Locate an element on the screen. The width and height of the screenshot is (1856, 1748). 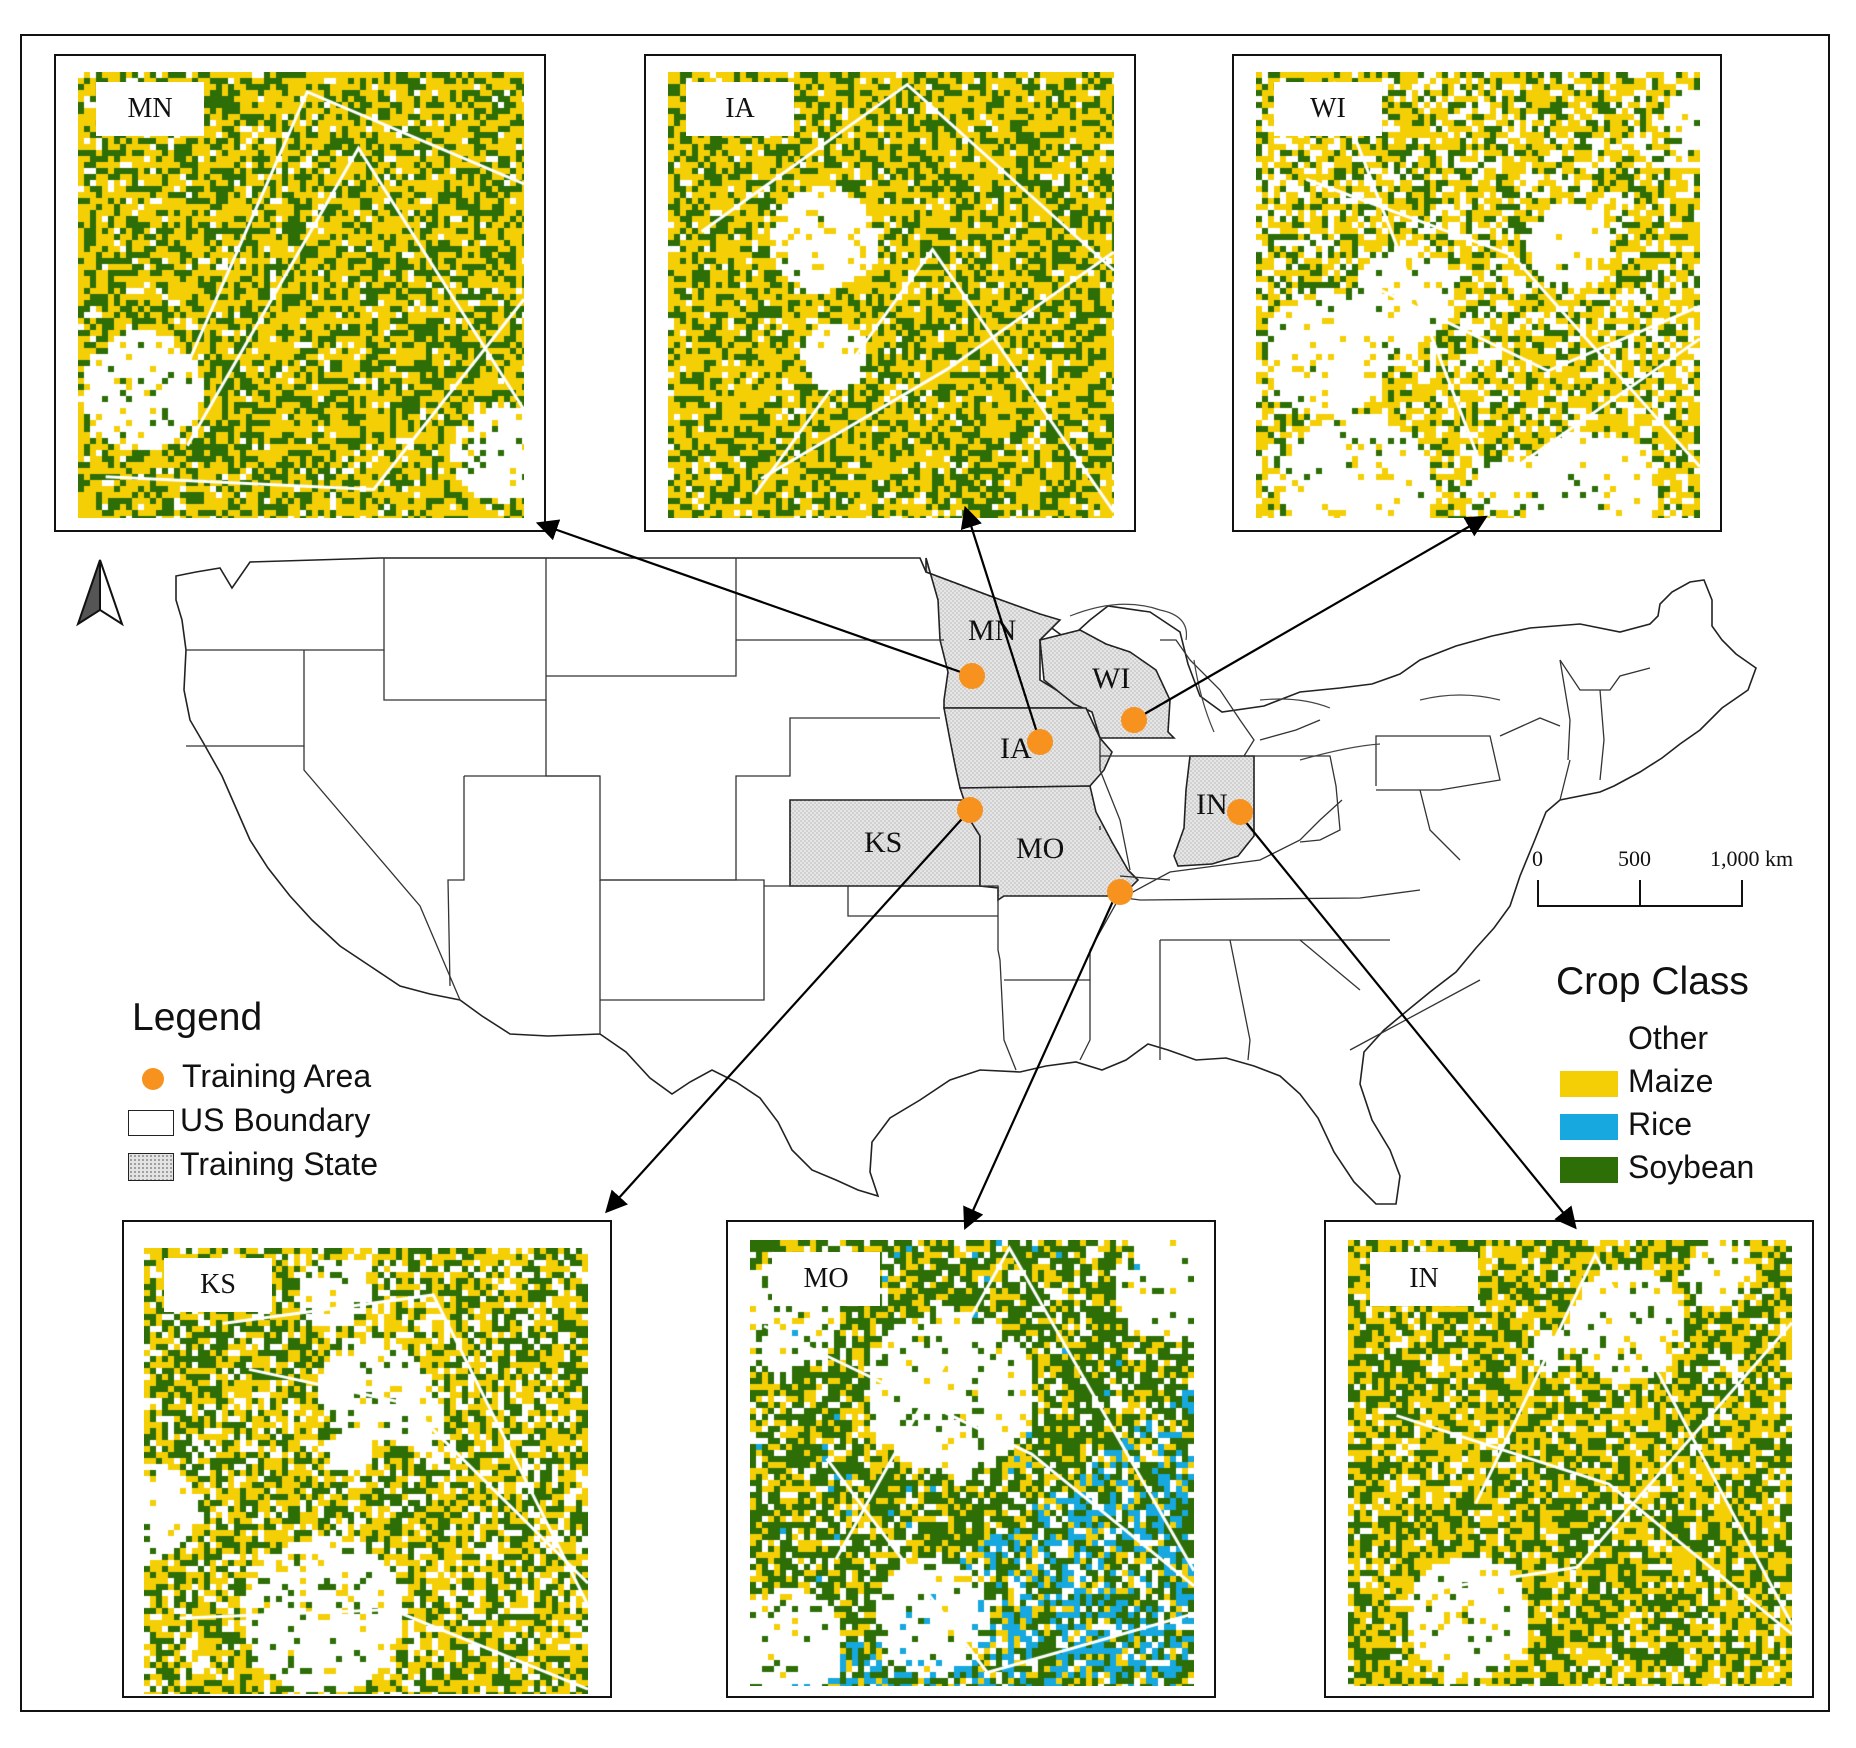
crop-class-maize-label: Maize is located at coordinates (1671, 1081).